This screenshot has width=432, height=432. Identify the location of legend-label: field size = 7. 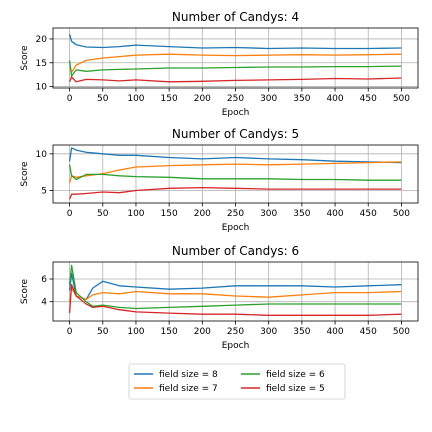
(188, 389).